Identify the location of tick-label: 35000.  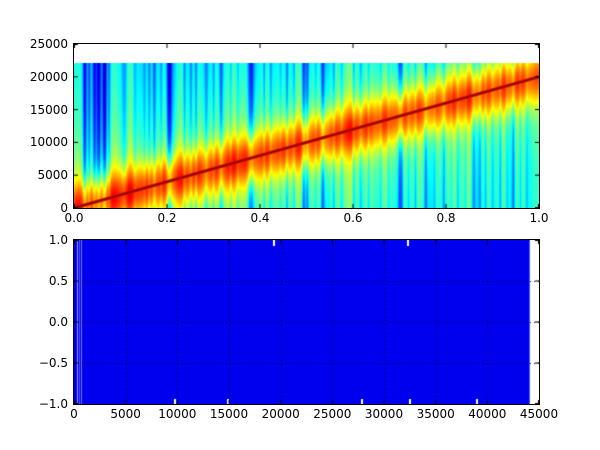
(435, 414).